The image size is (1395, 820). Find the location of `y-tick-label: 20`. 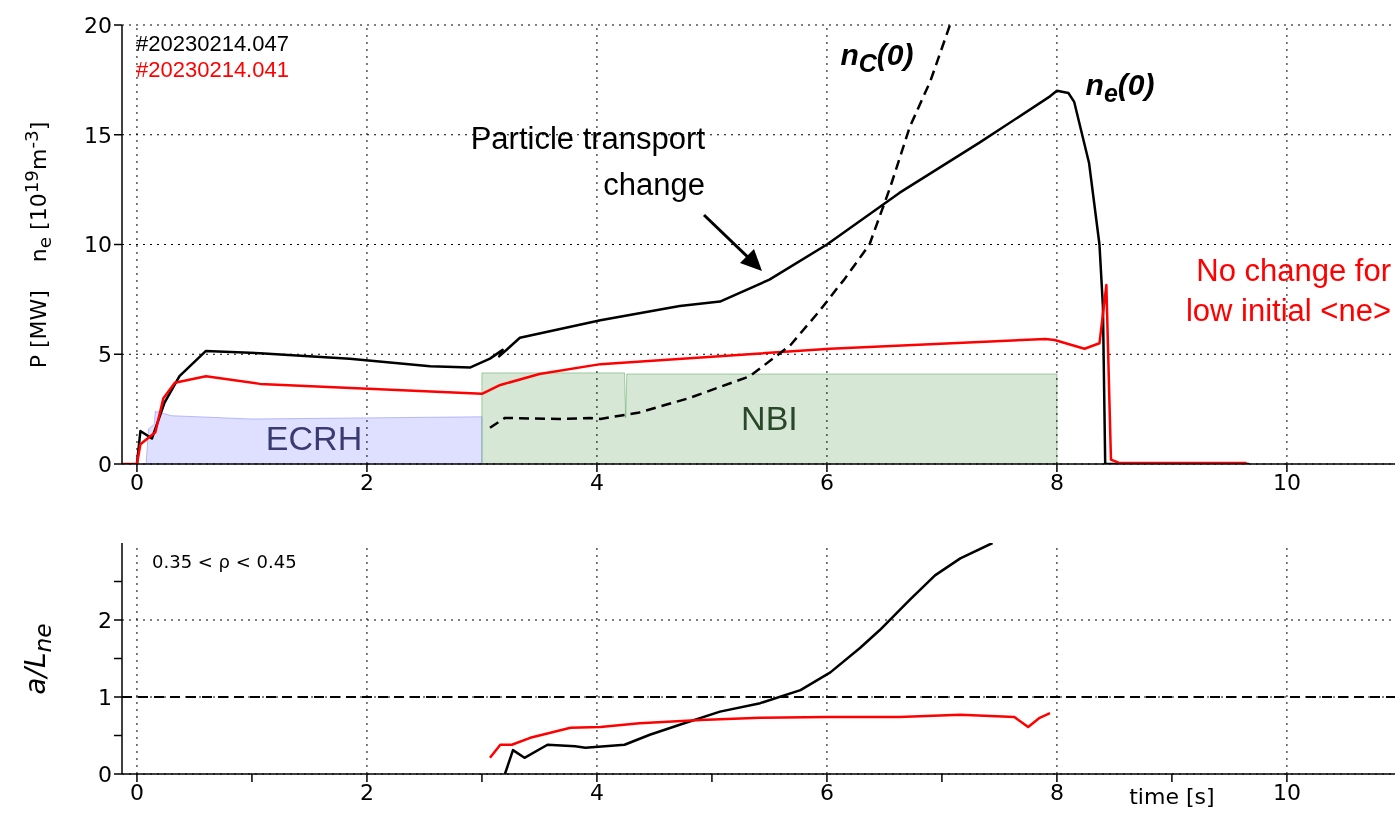

y-tick-label: 20 is located at coordinates (98, 25).